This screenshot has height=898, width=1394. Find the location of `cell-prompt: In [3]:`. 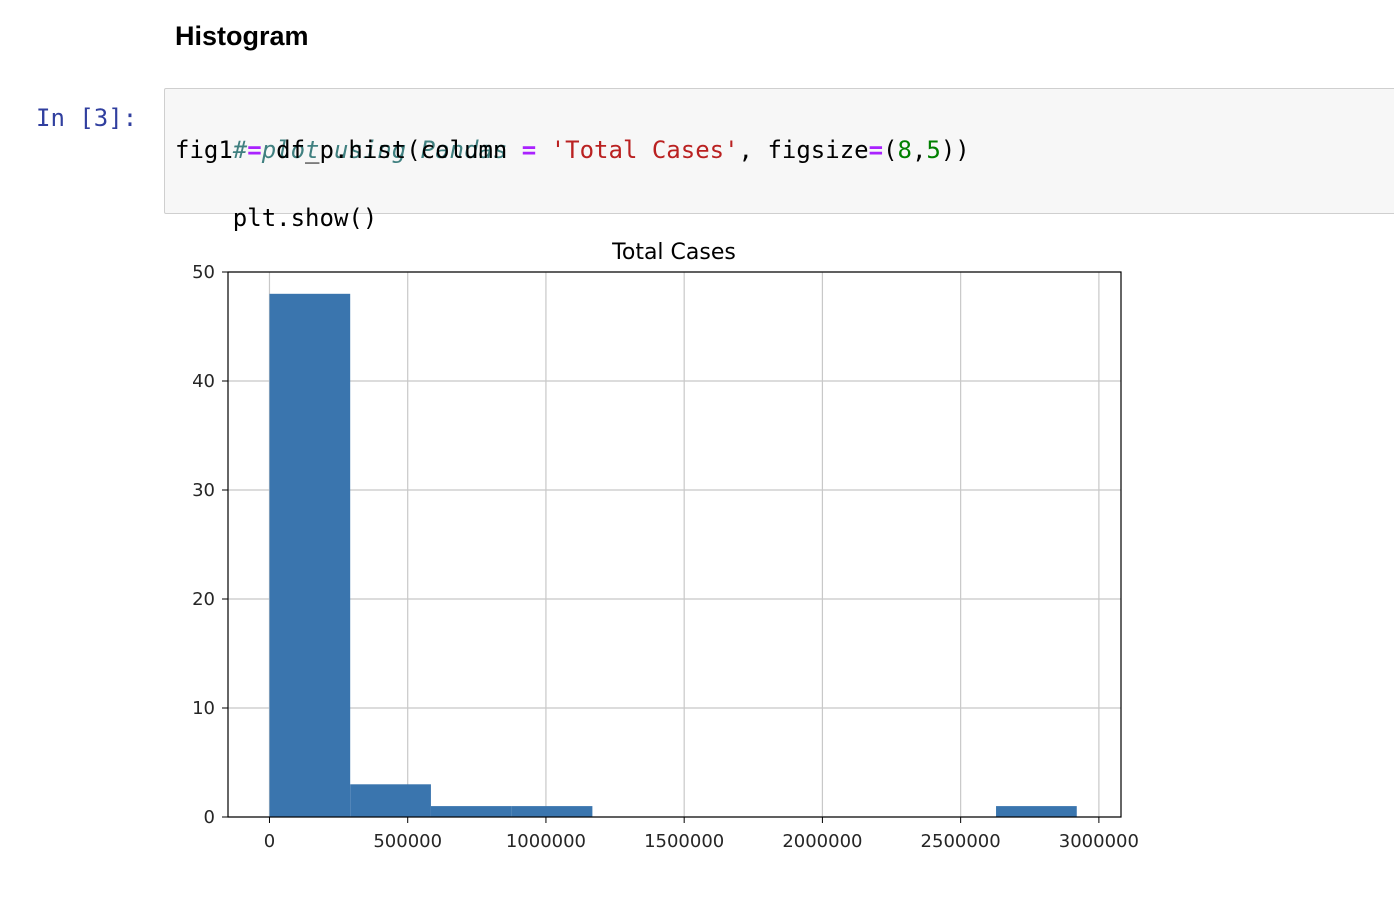

cell-prompt: In [3]: is located at coordinates (87, 118).